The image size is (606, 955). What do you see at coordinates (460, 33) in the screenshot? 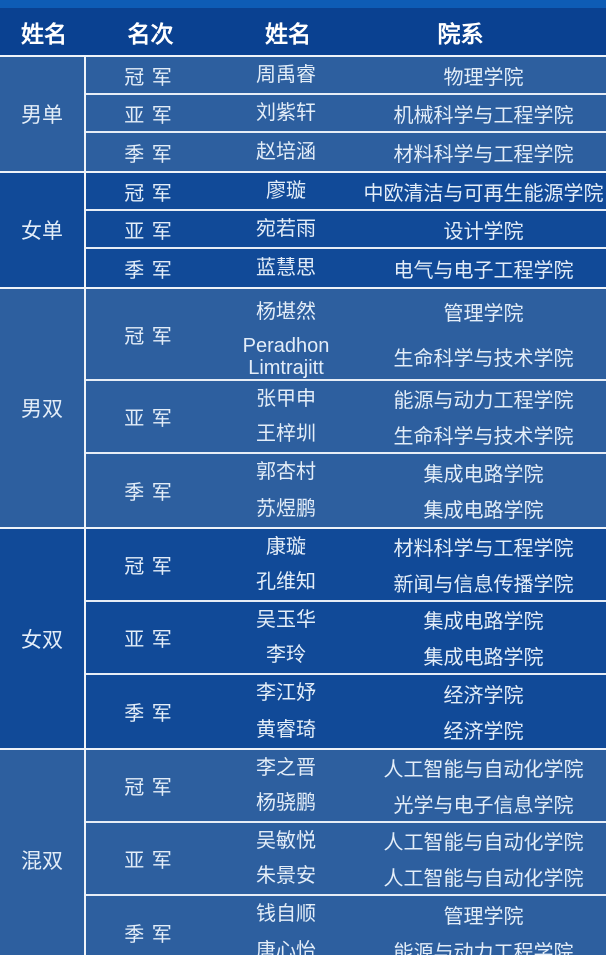
I see `header-cell-department: 院系` at bounding box center [460, 33].